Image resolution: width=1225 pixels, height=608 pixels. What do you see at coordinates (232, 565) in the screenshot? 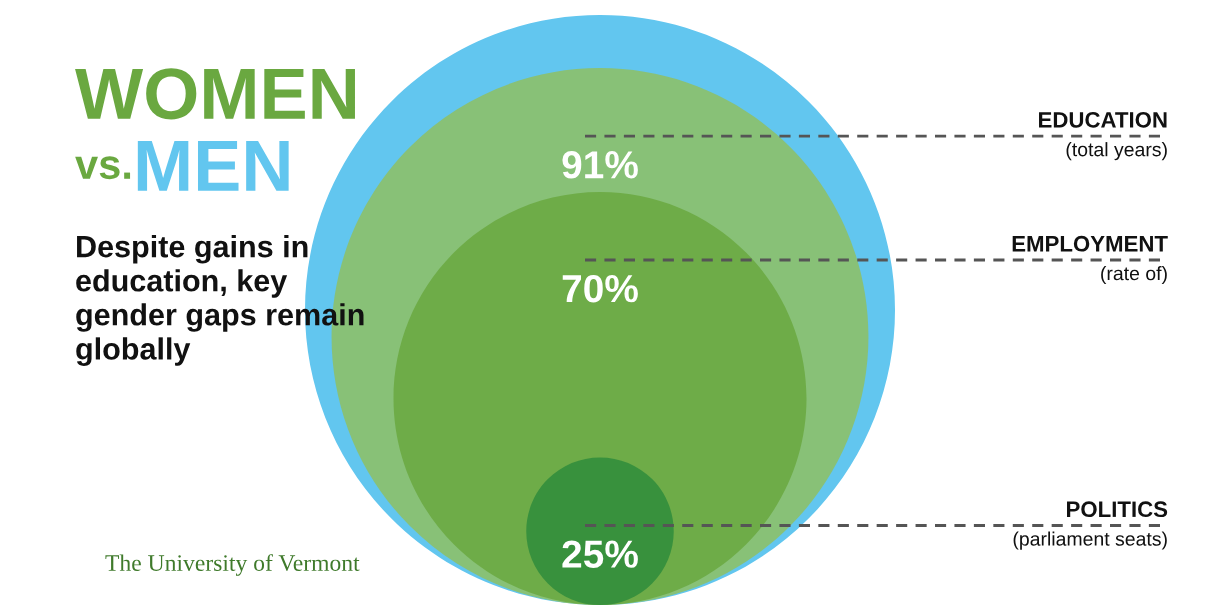
I see `text: The University of Vermont` at bounding box center [232, 565].